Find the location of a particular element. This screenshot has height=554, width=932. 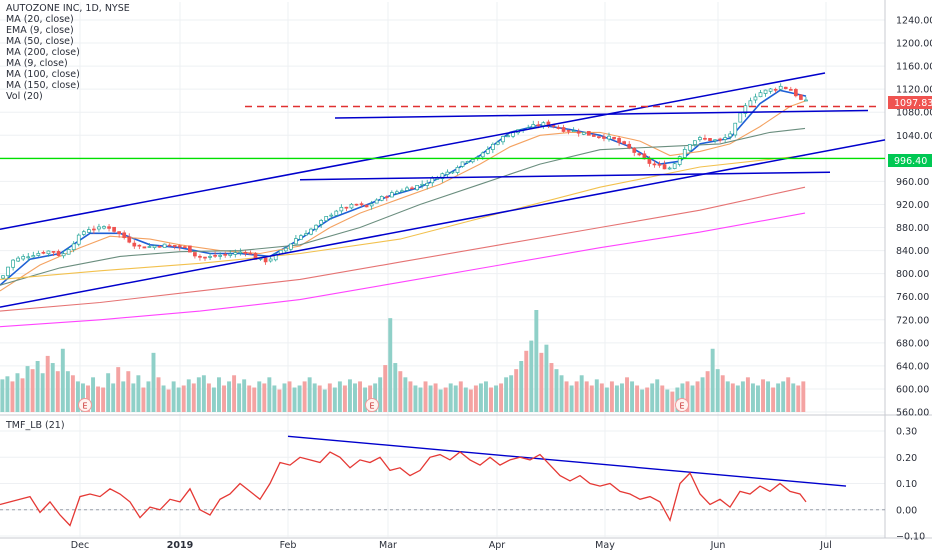

tmf-y-tick-label: 0.10 is located at coordinates (906, 484).